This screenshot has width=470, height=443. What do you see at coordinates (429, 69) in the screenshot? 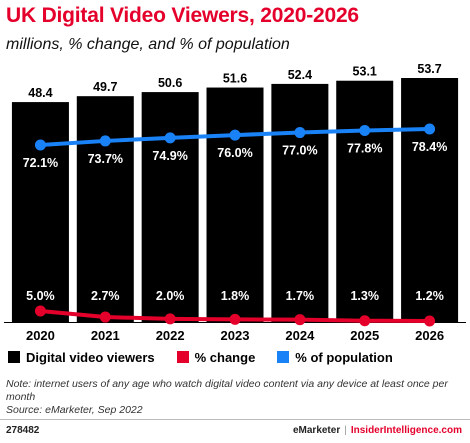
I see `bar-value-label-2026: 53.7` at bounding box center [429, 69].